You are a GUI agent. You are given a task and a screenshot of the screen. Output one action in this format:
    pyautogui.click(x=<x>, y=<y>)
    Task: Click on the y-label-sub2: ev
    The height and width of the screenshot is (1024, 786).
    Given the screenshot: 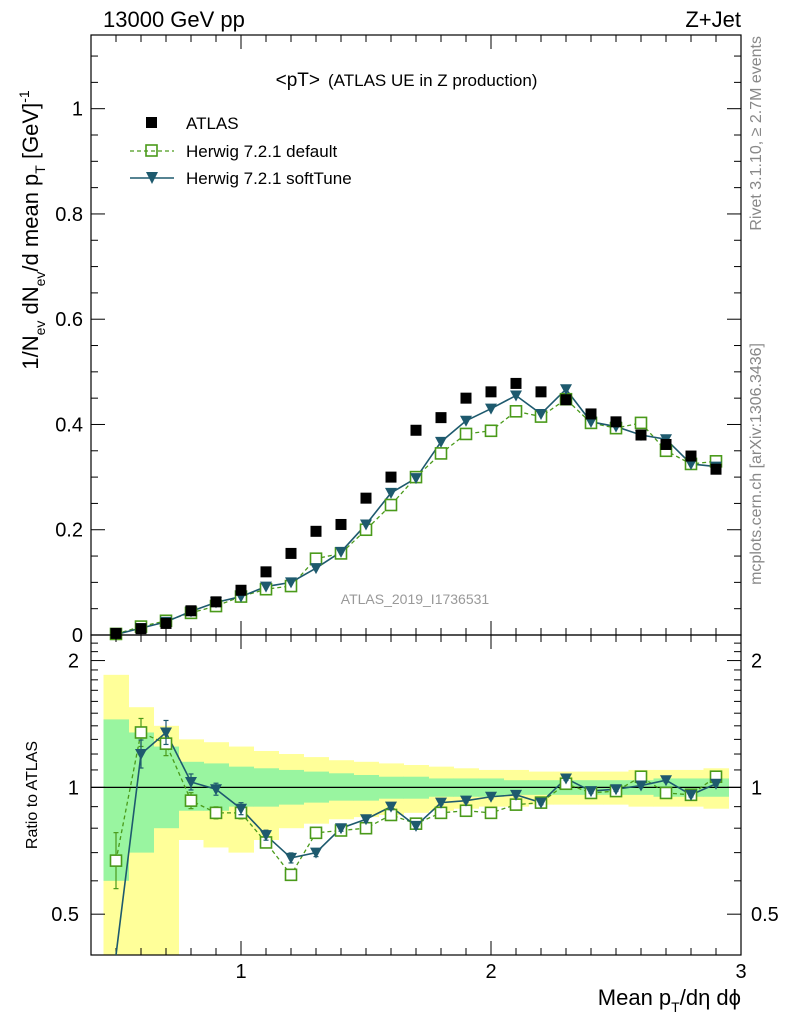 What is the action you would take?
    pyautogui.click(x=40, y=279)
    